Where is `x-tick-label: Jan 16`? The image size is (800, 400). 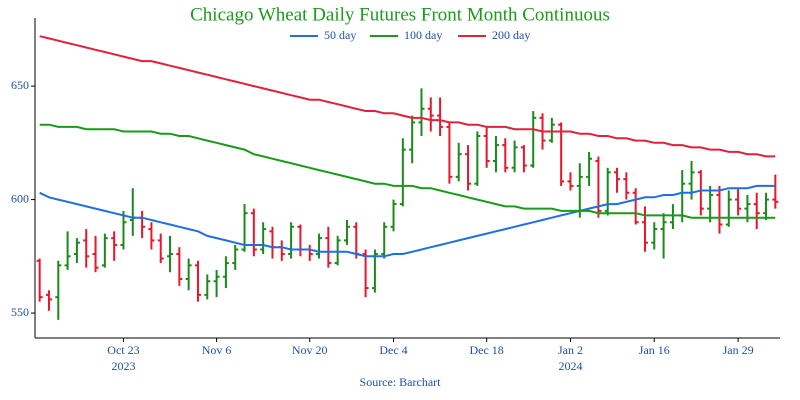
x-tick-label: Jan 16 is located at coordinates (654, 350).